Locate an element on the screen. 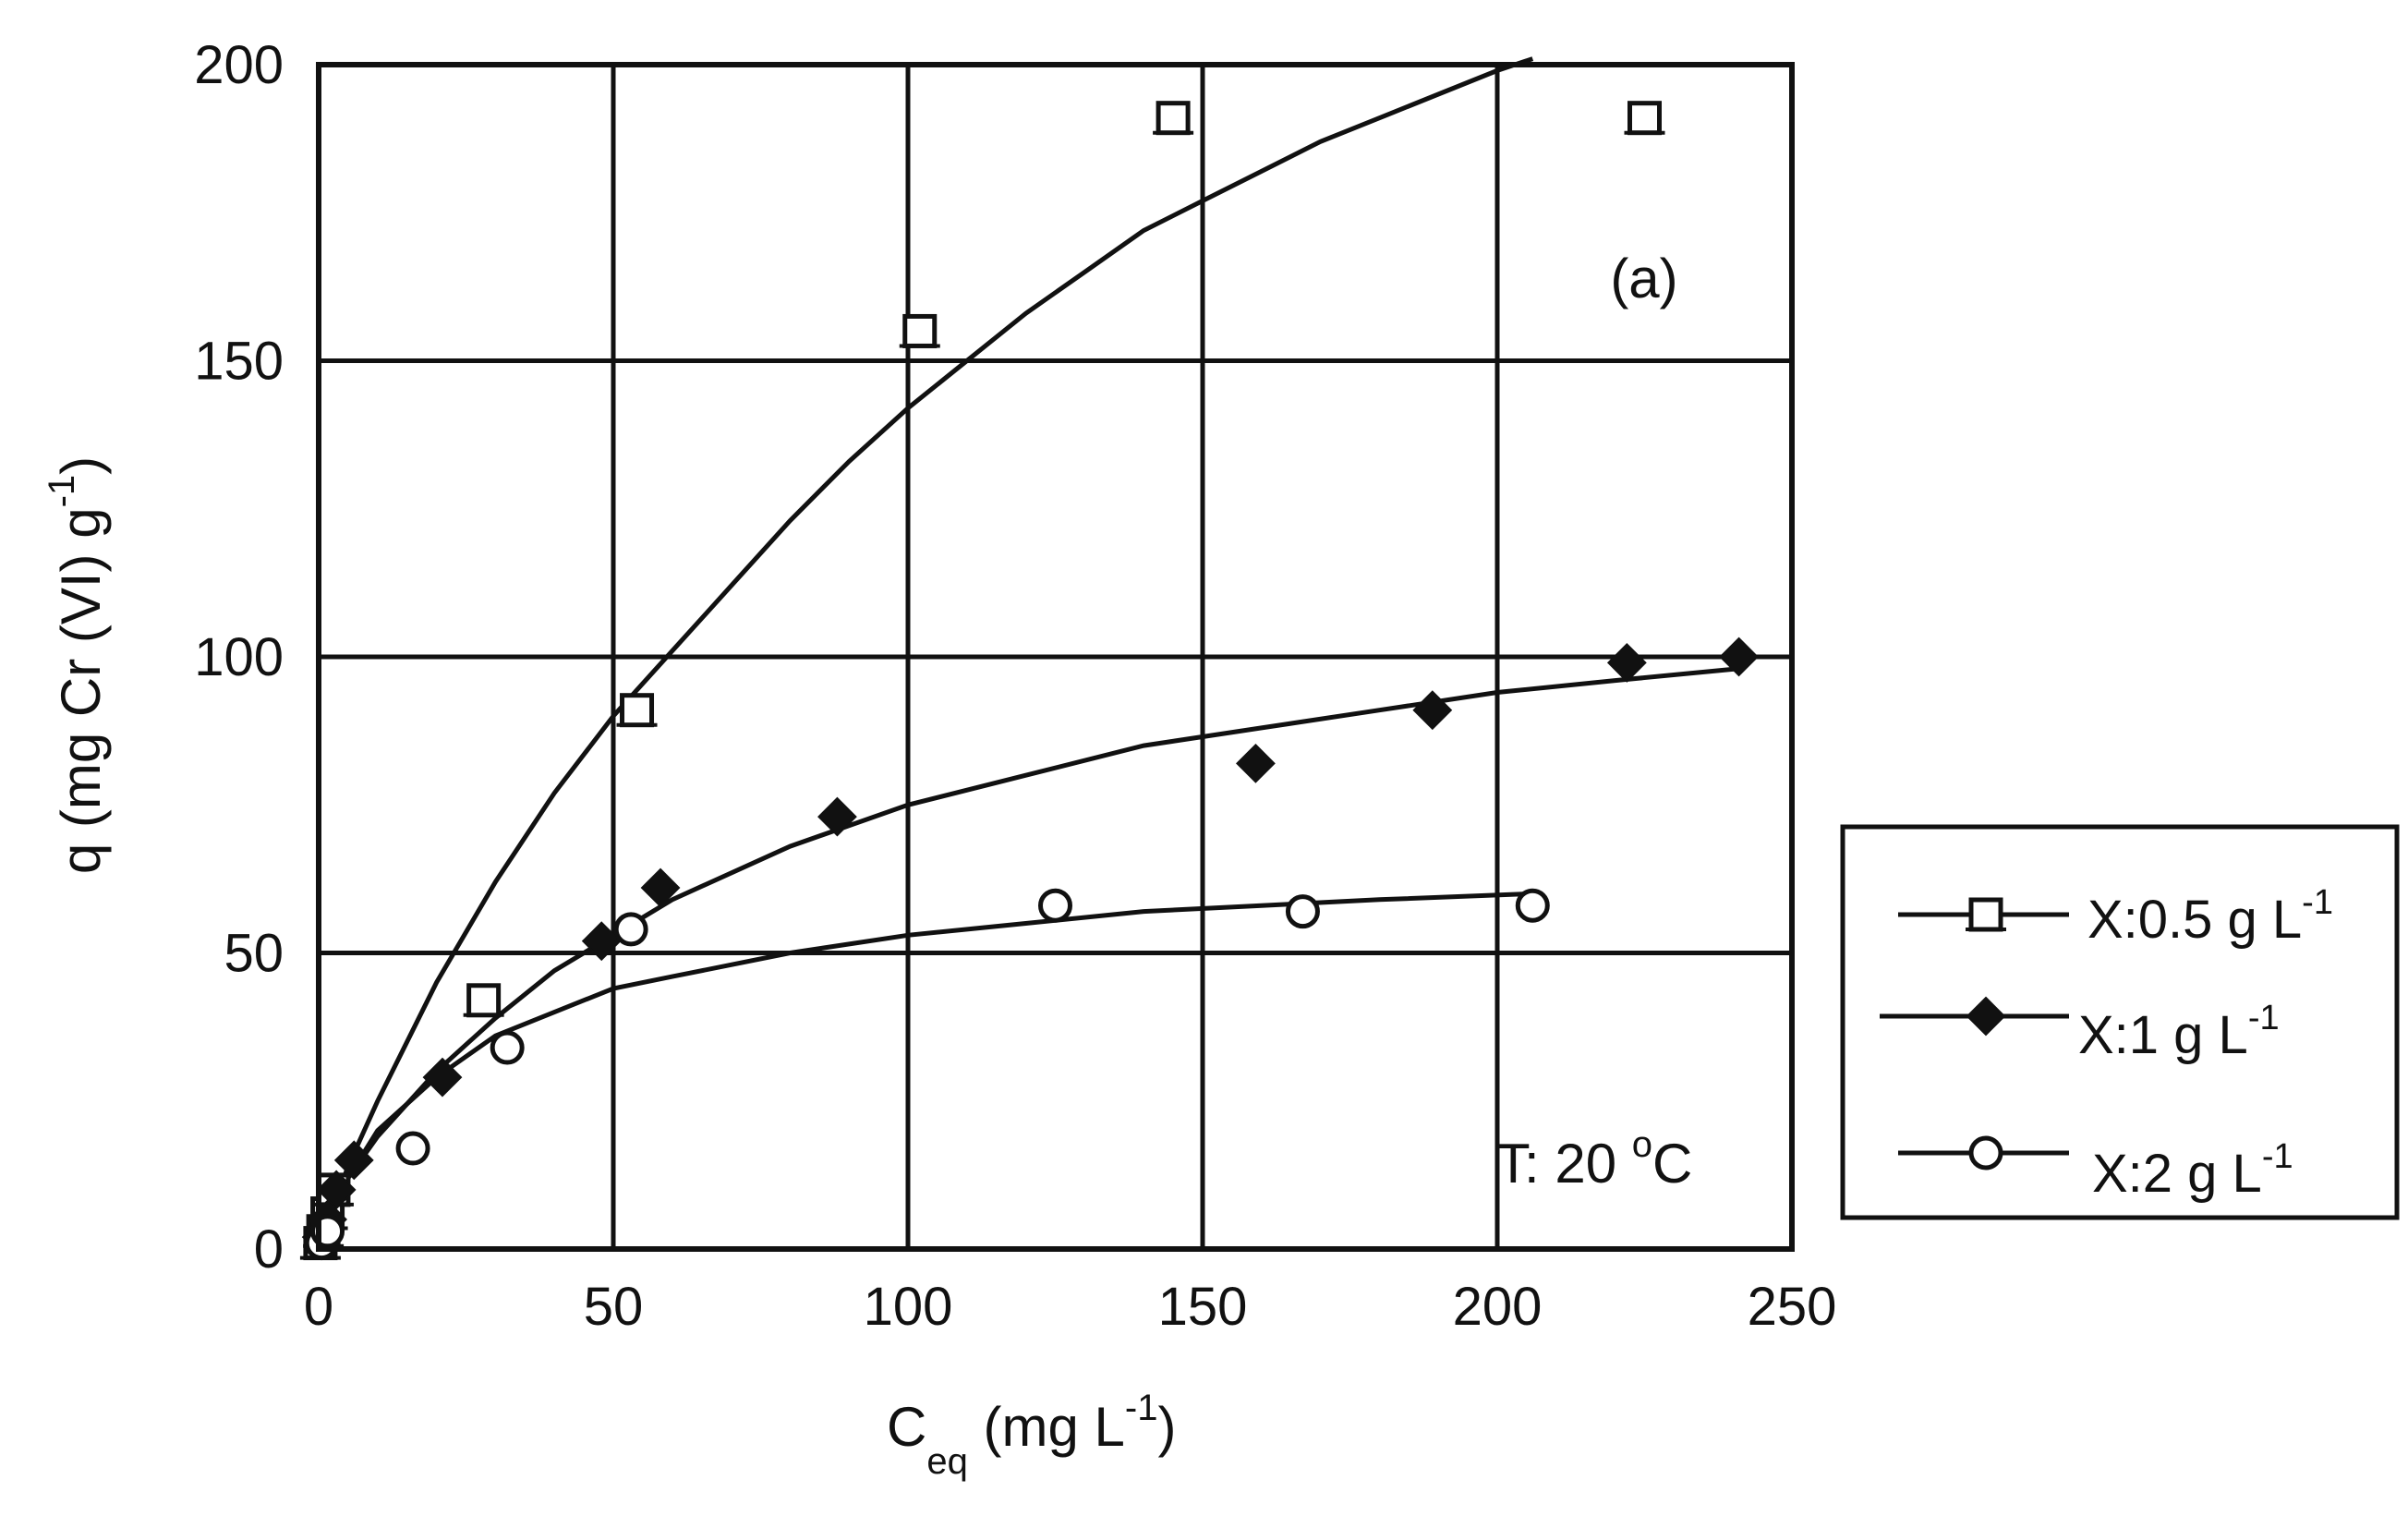  temperature-label-prefix: T: 20 is located at coordinates (1564, 1164).